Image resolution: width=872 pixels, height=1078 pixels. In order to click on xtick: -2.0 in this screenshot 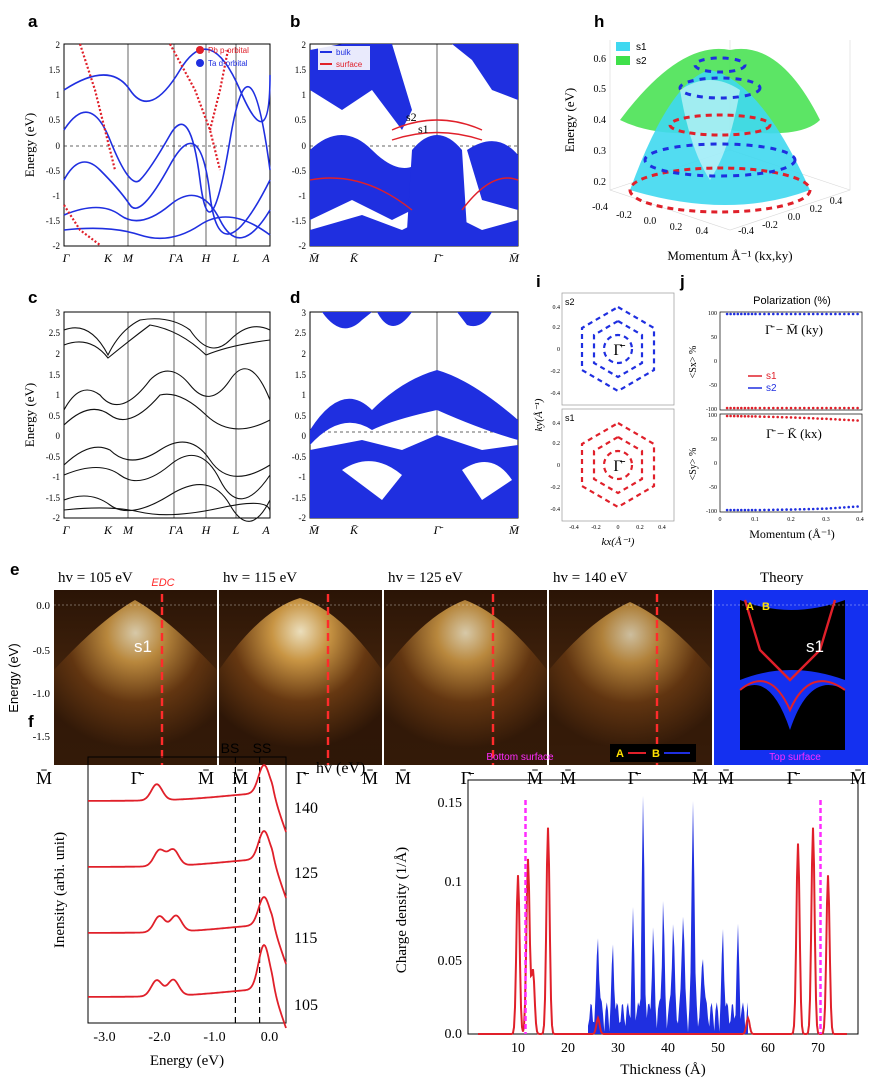, I will do `click(159, 1037)`.